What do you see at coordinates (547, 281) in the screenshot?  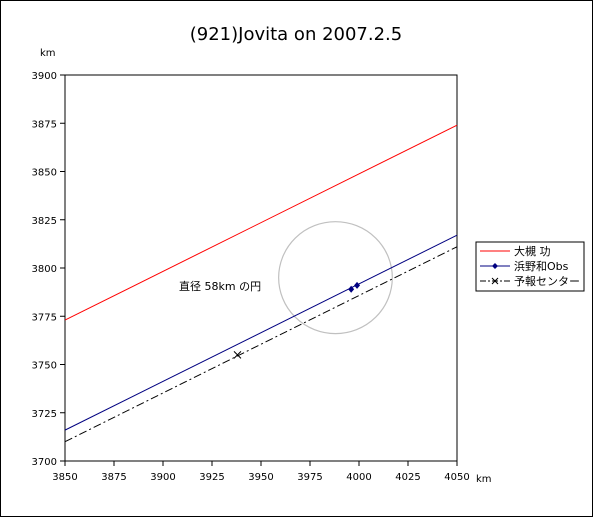 I see `legend-label-3: 予報センター` at bounding box center [547, 281].